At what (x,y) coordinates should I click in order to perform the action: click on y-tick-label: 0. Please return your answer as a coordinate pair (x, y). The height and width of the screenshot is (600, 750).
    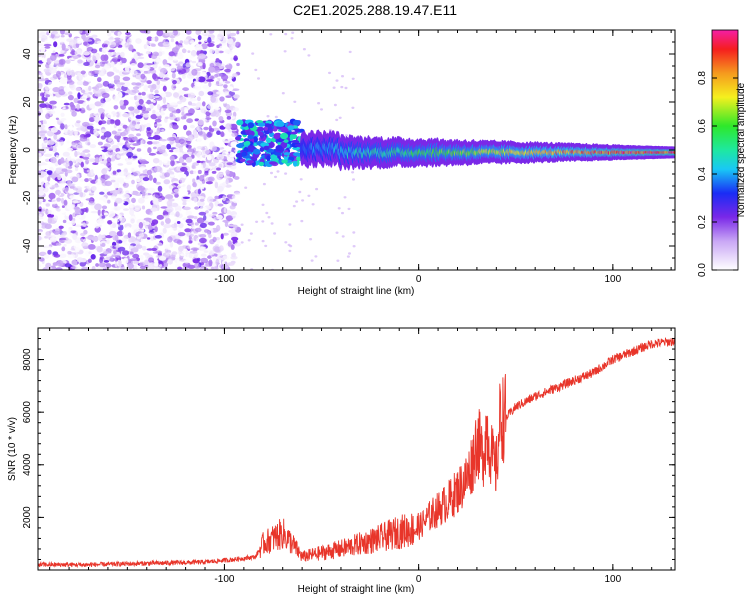
    Looking at the image, I should click on (27, 150).